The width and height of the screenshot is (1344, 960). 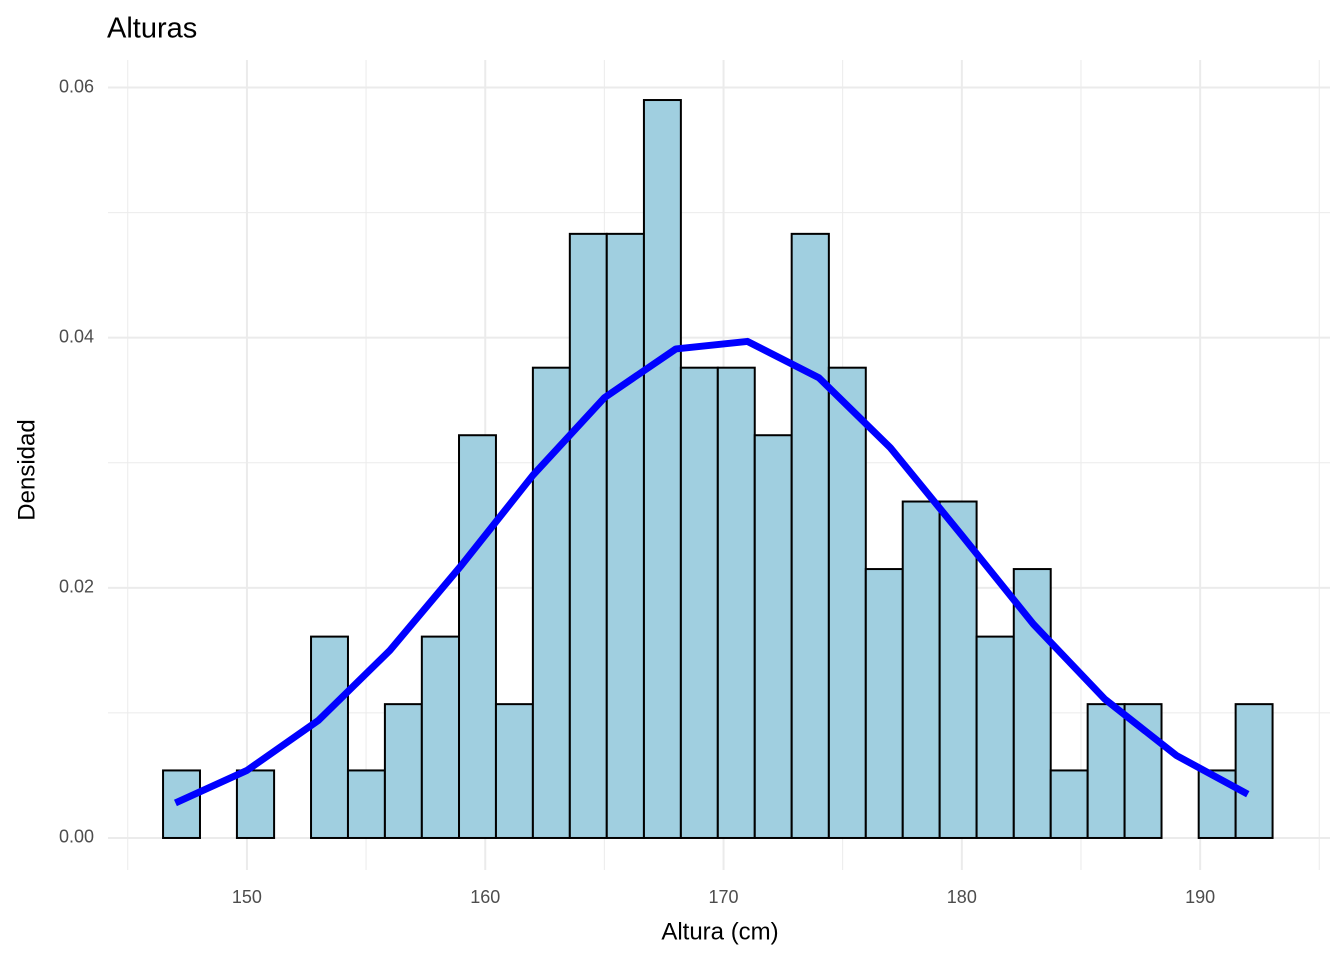 I want to click on x-tick-label: 180, so click(x=962, y=897).